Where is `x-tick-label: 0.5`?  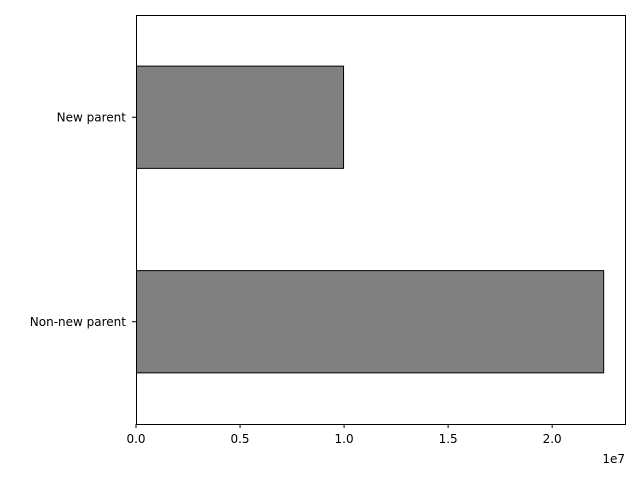 x-tick-label: 0.5 is located at coordinates (239, 439).